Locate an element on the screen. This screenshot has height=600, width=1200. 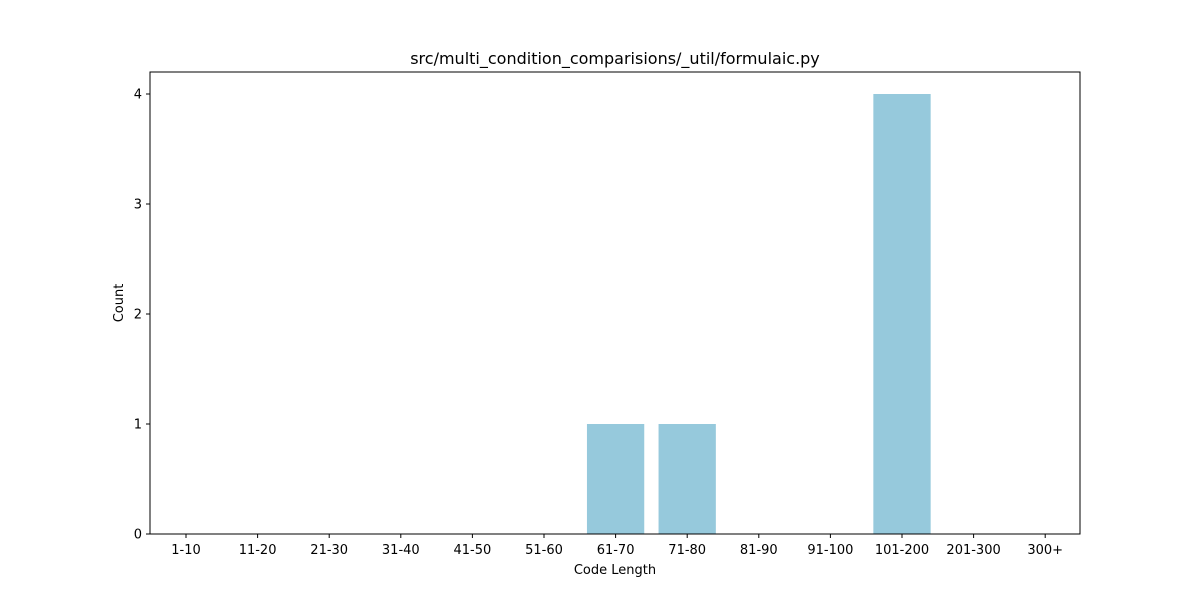
x-tick-label: 101-200 is located at coordinates (902, 550).